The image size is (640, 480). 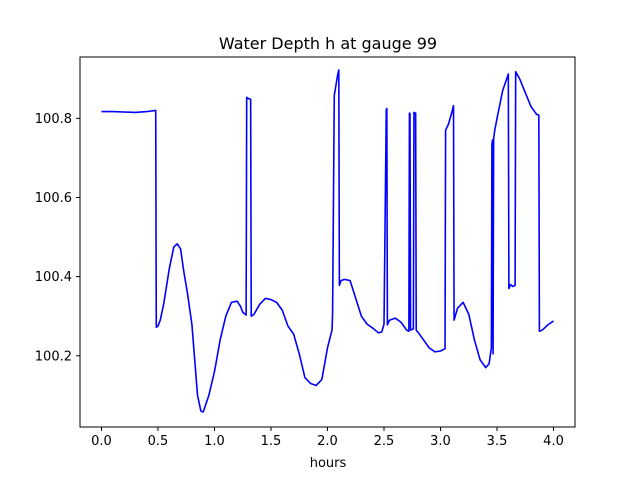 I want to click on x-tick-label: 0.5, so click(x=158, y=441).